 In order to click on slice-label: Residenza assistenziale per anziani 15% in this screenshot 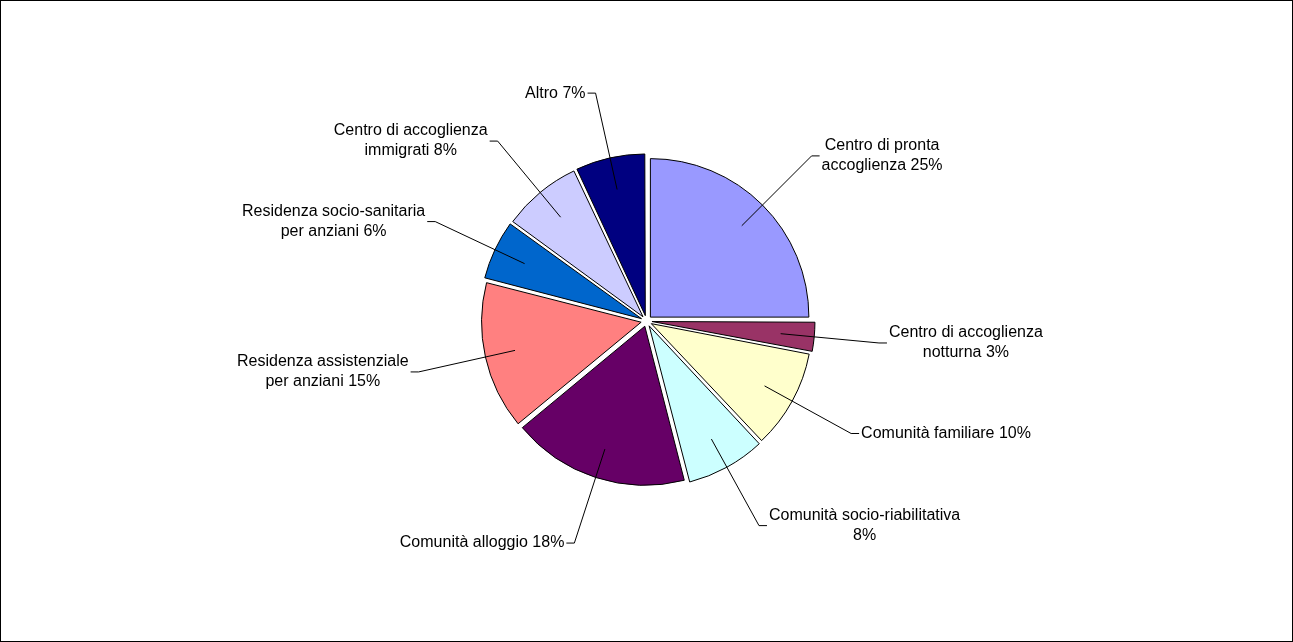, I will do `click(322, 371)`.